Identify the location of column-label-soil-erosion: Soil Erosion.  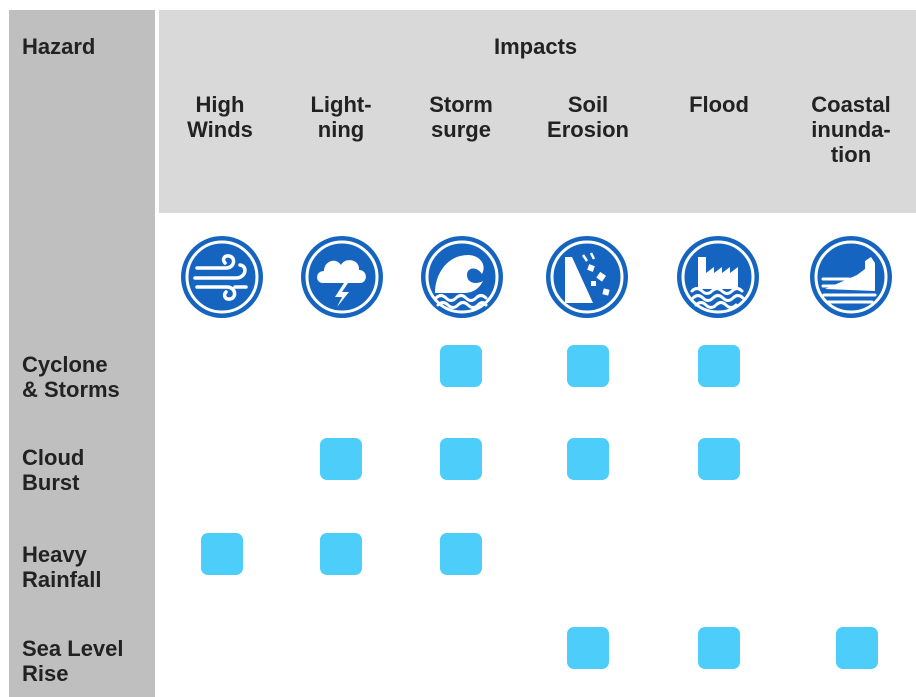
(588, 117).